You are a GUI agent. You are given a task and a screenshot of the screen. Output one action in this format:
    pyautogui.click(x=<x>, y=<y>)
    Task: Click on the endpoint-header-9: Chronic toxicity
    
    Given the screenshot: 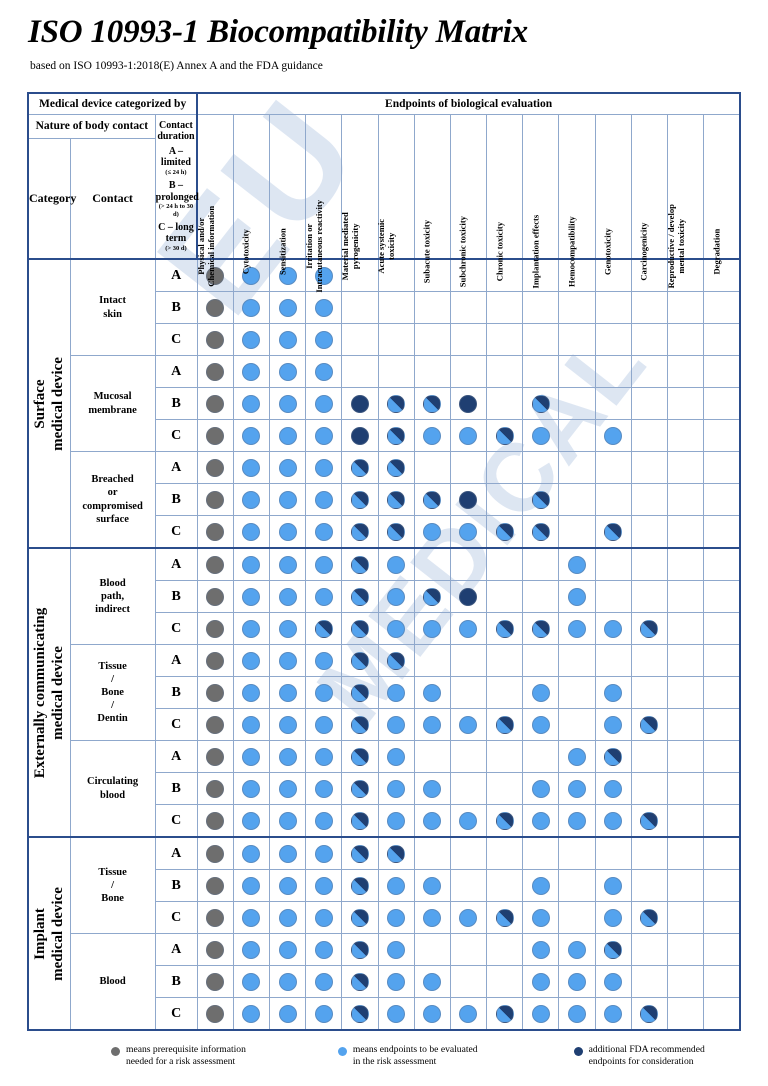 What is the action you would take?
    pyautogui.click(x=505, y=198)
    